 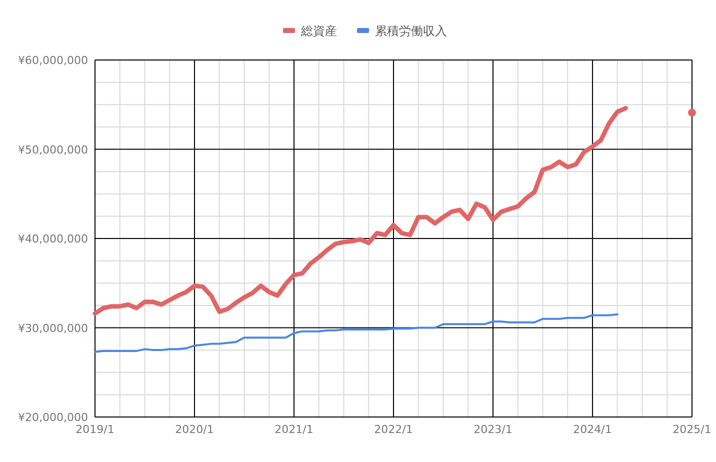 What do you see at coordinates (95, 429) in the screenshot?
I see `x-tick-label: 2019/1` at bounding box center [95, 429].